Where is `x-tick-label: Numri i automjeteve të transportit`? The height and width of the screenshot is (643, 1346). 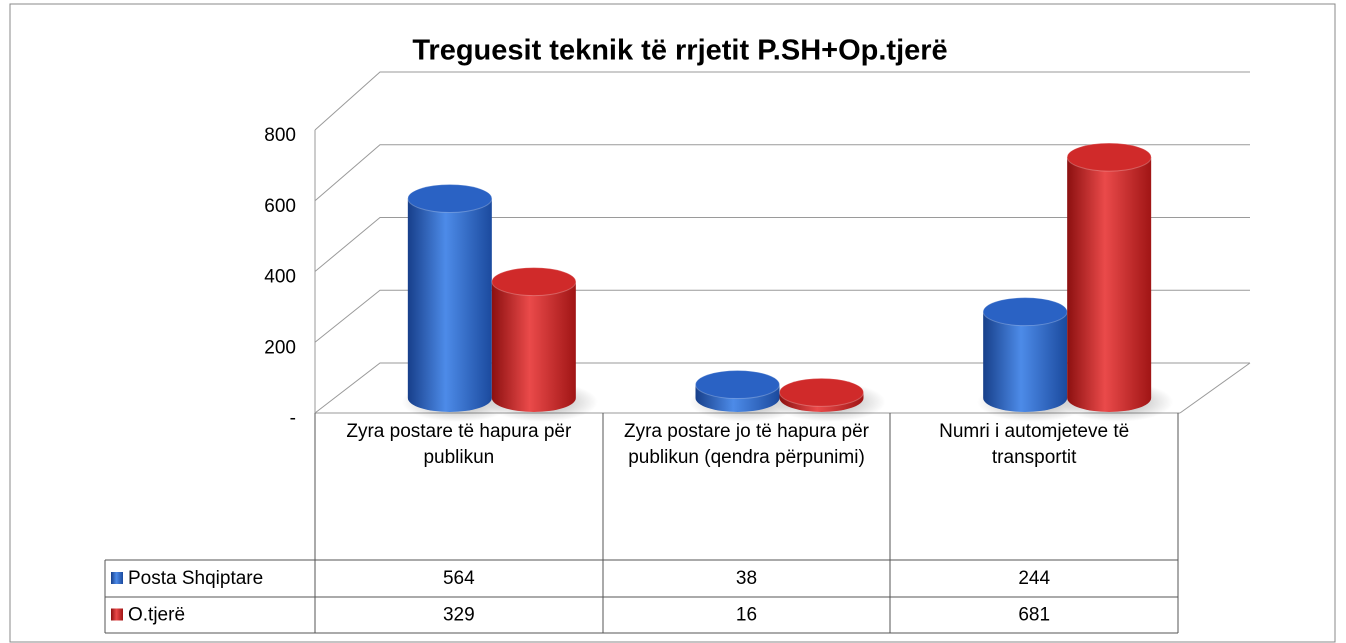
x-tick-label: Numri i automjeteve të transportit is located at coordinates (1034, 444).